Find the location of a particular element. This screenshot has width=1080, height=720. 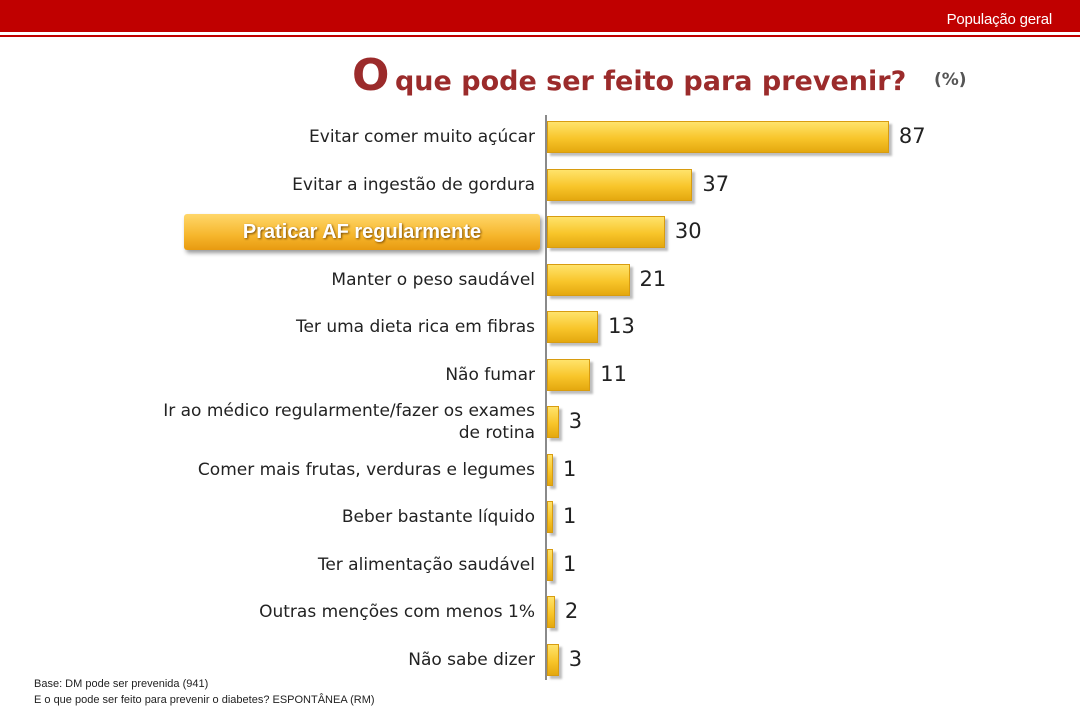

data-label: 30 is located at coordinates (688, 231).